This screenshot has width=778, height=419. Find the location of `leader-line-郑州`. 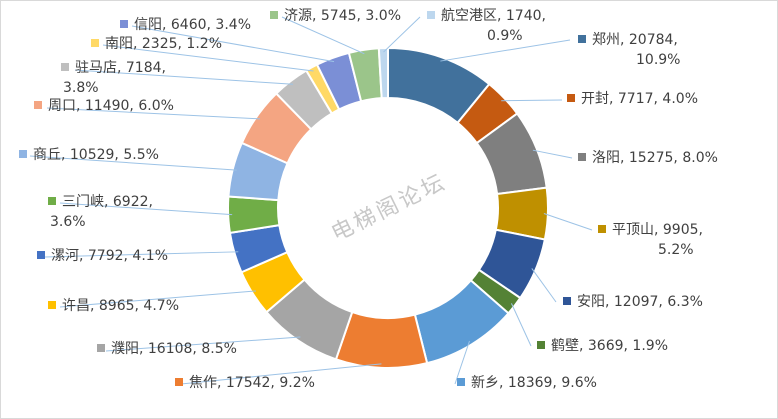

leader-line-郑州 is located at coordinates (505, 50).